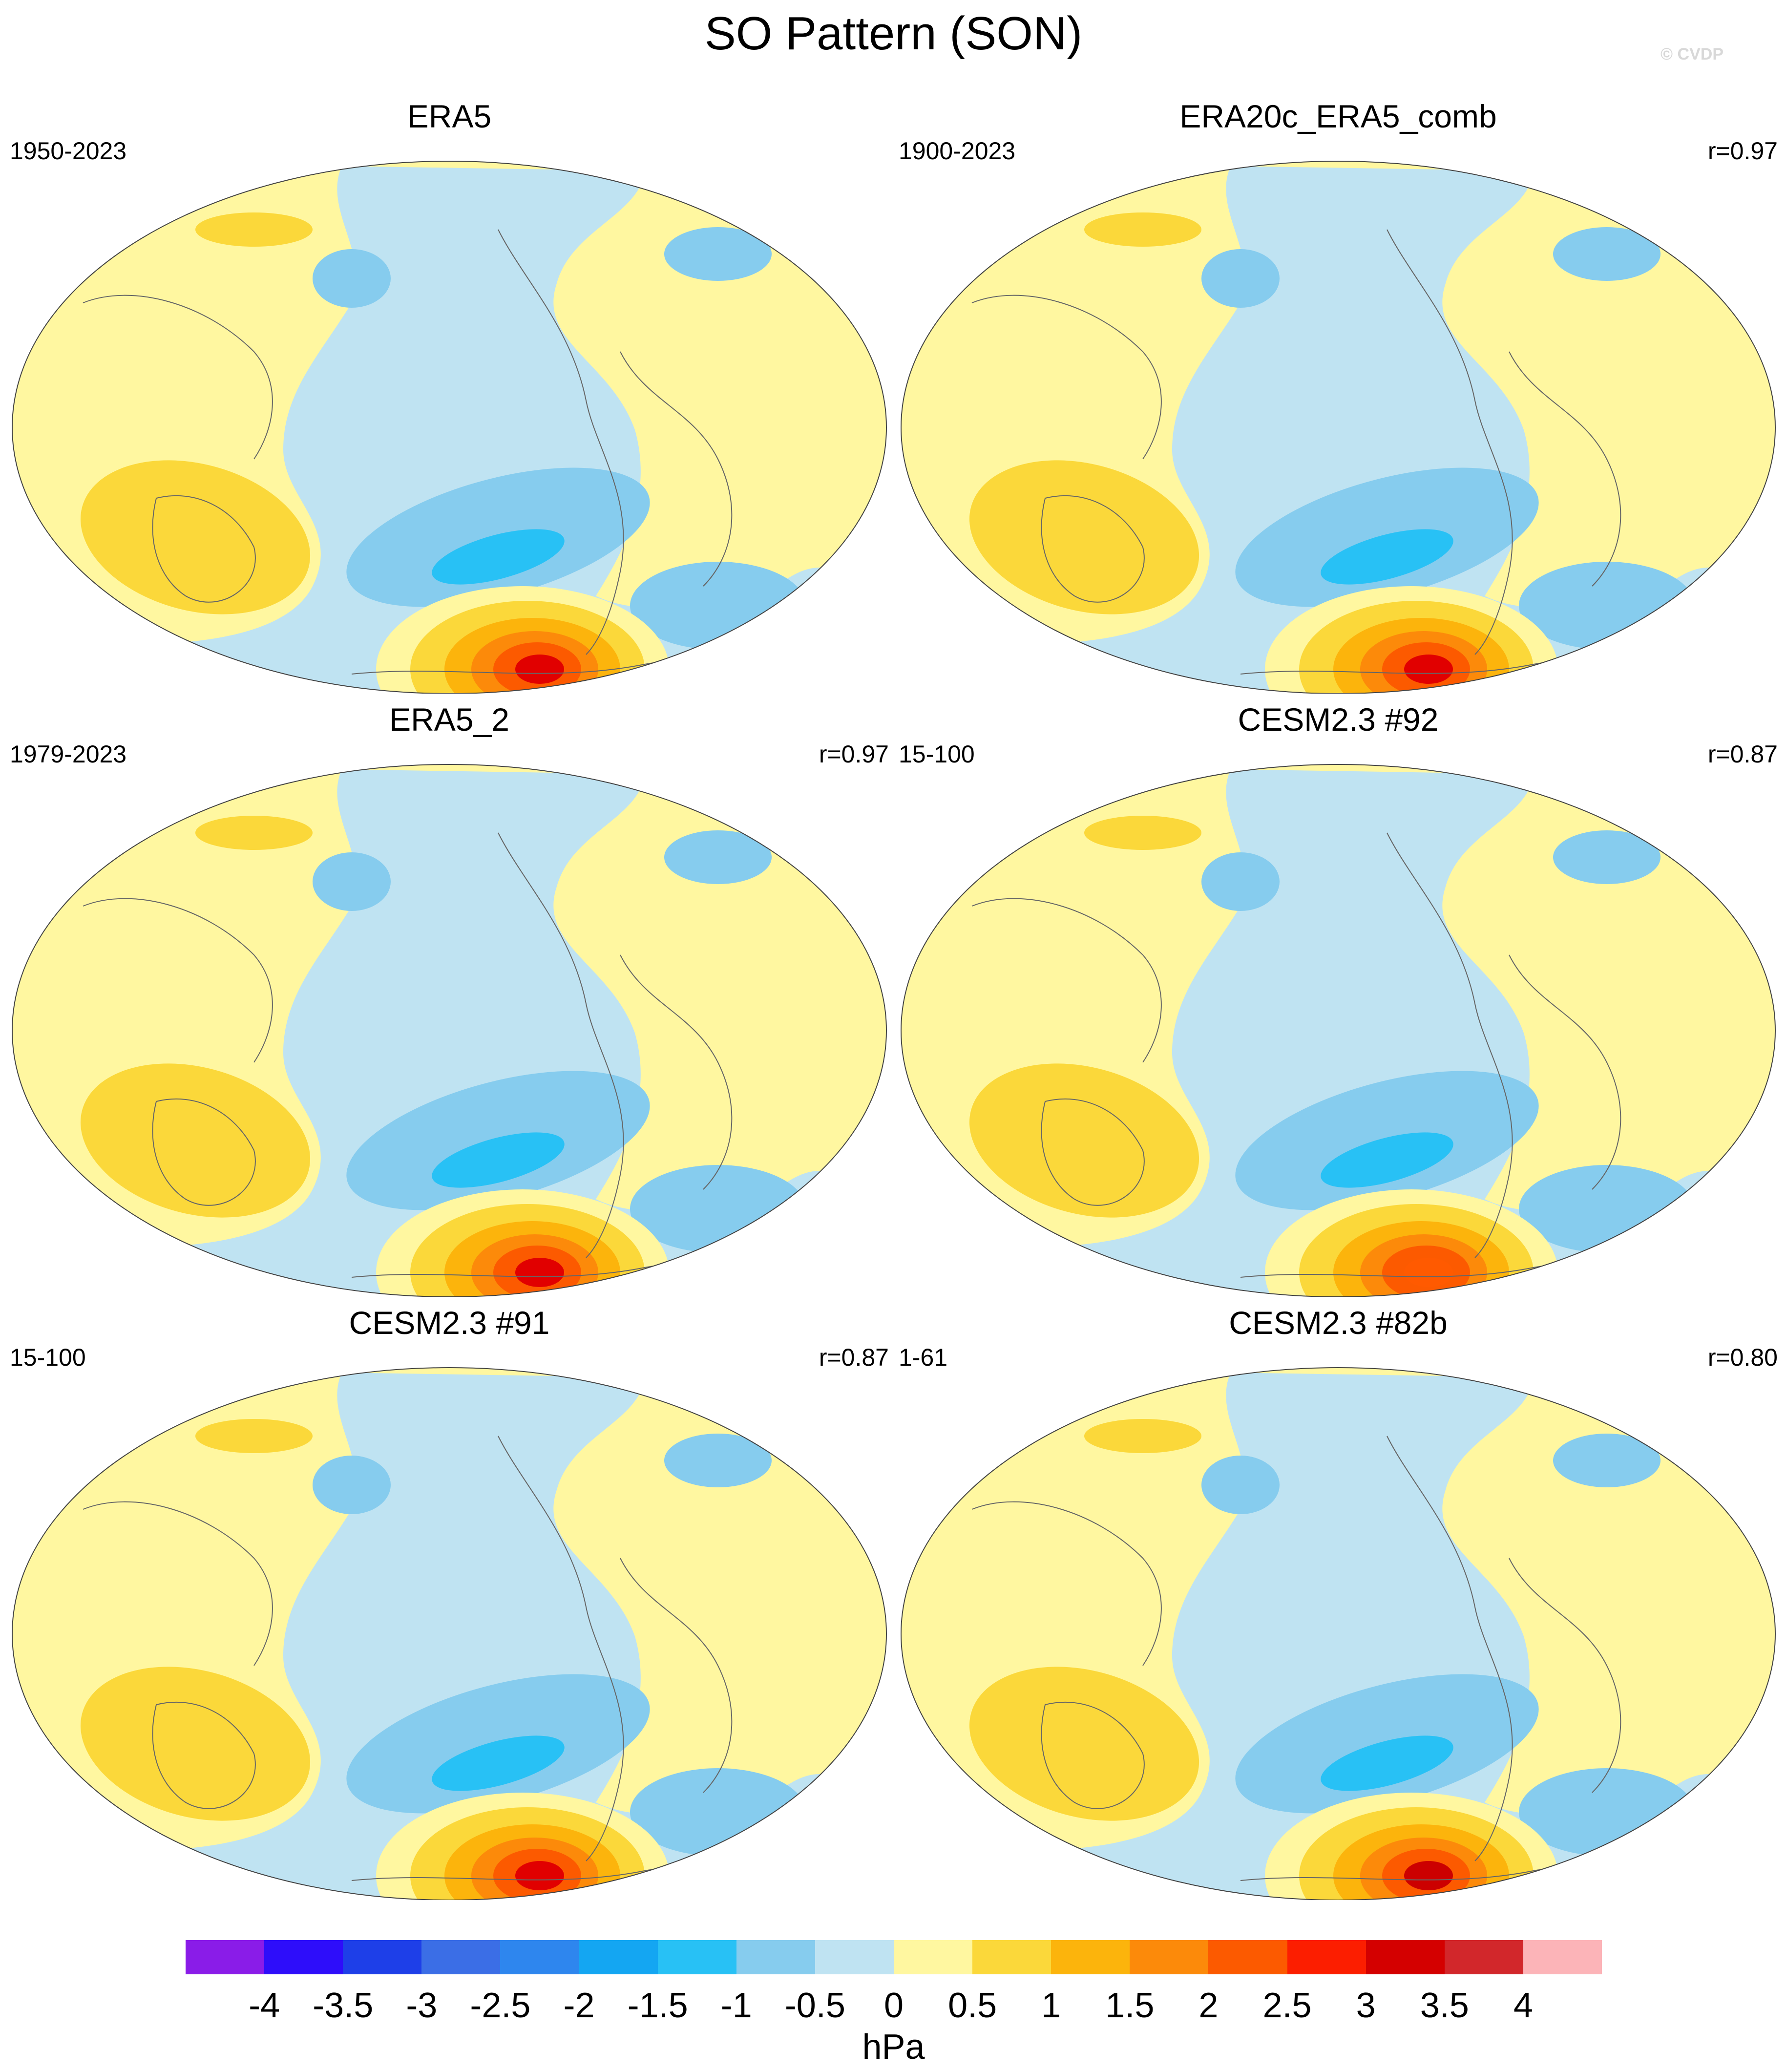 This screenshot has height=2072, width=1787. Describe the element at coordinates (657, 2006) in the screenshot. I see `colorbar-tick-label: -1.5` at that location.